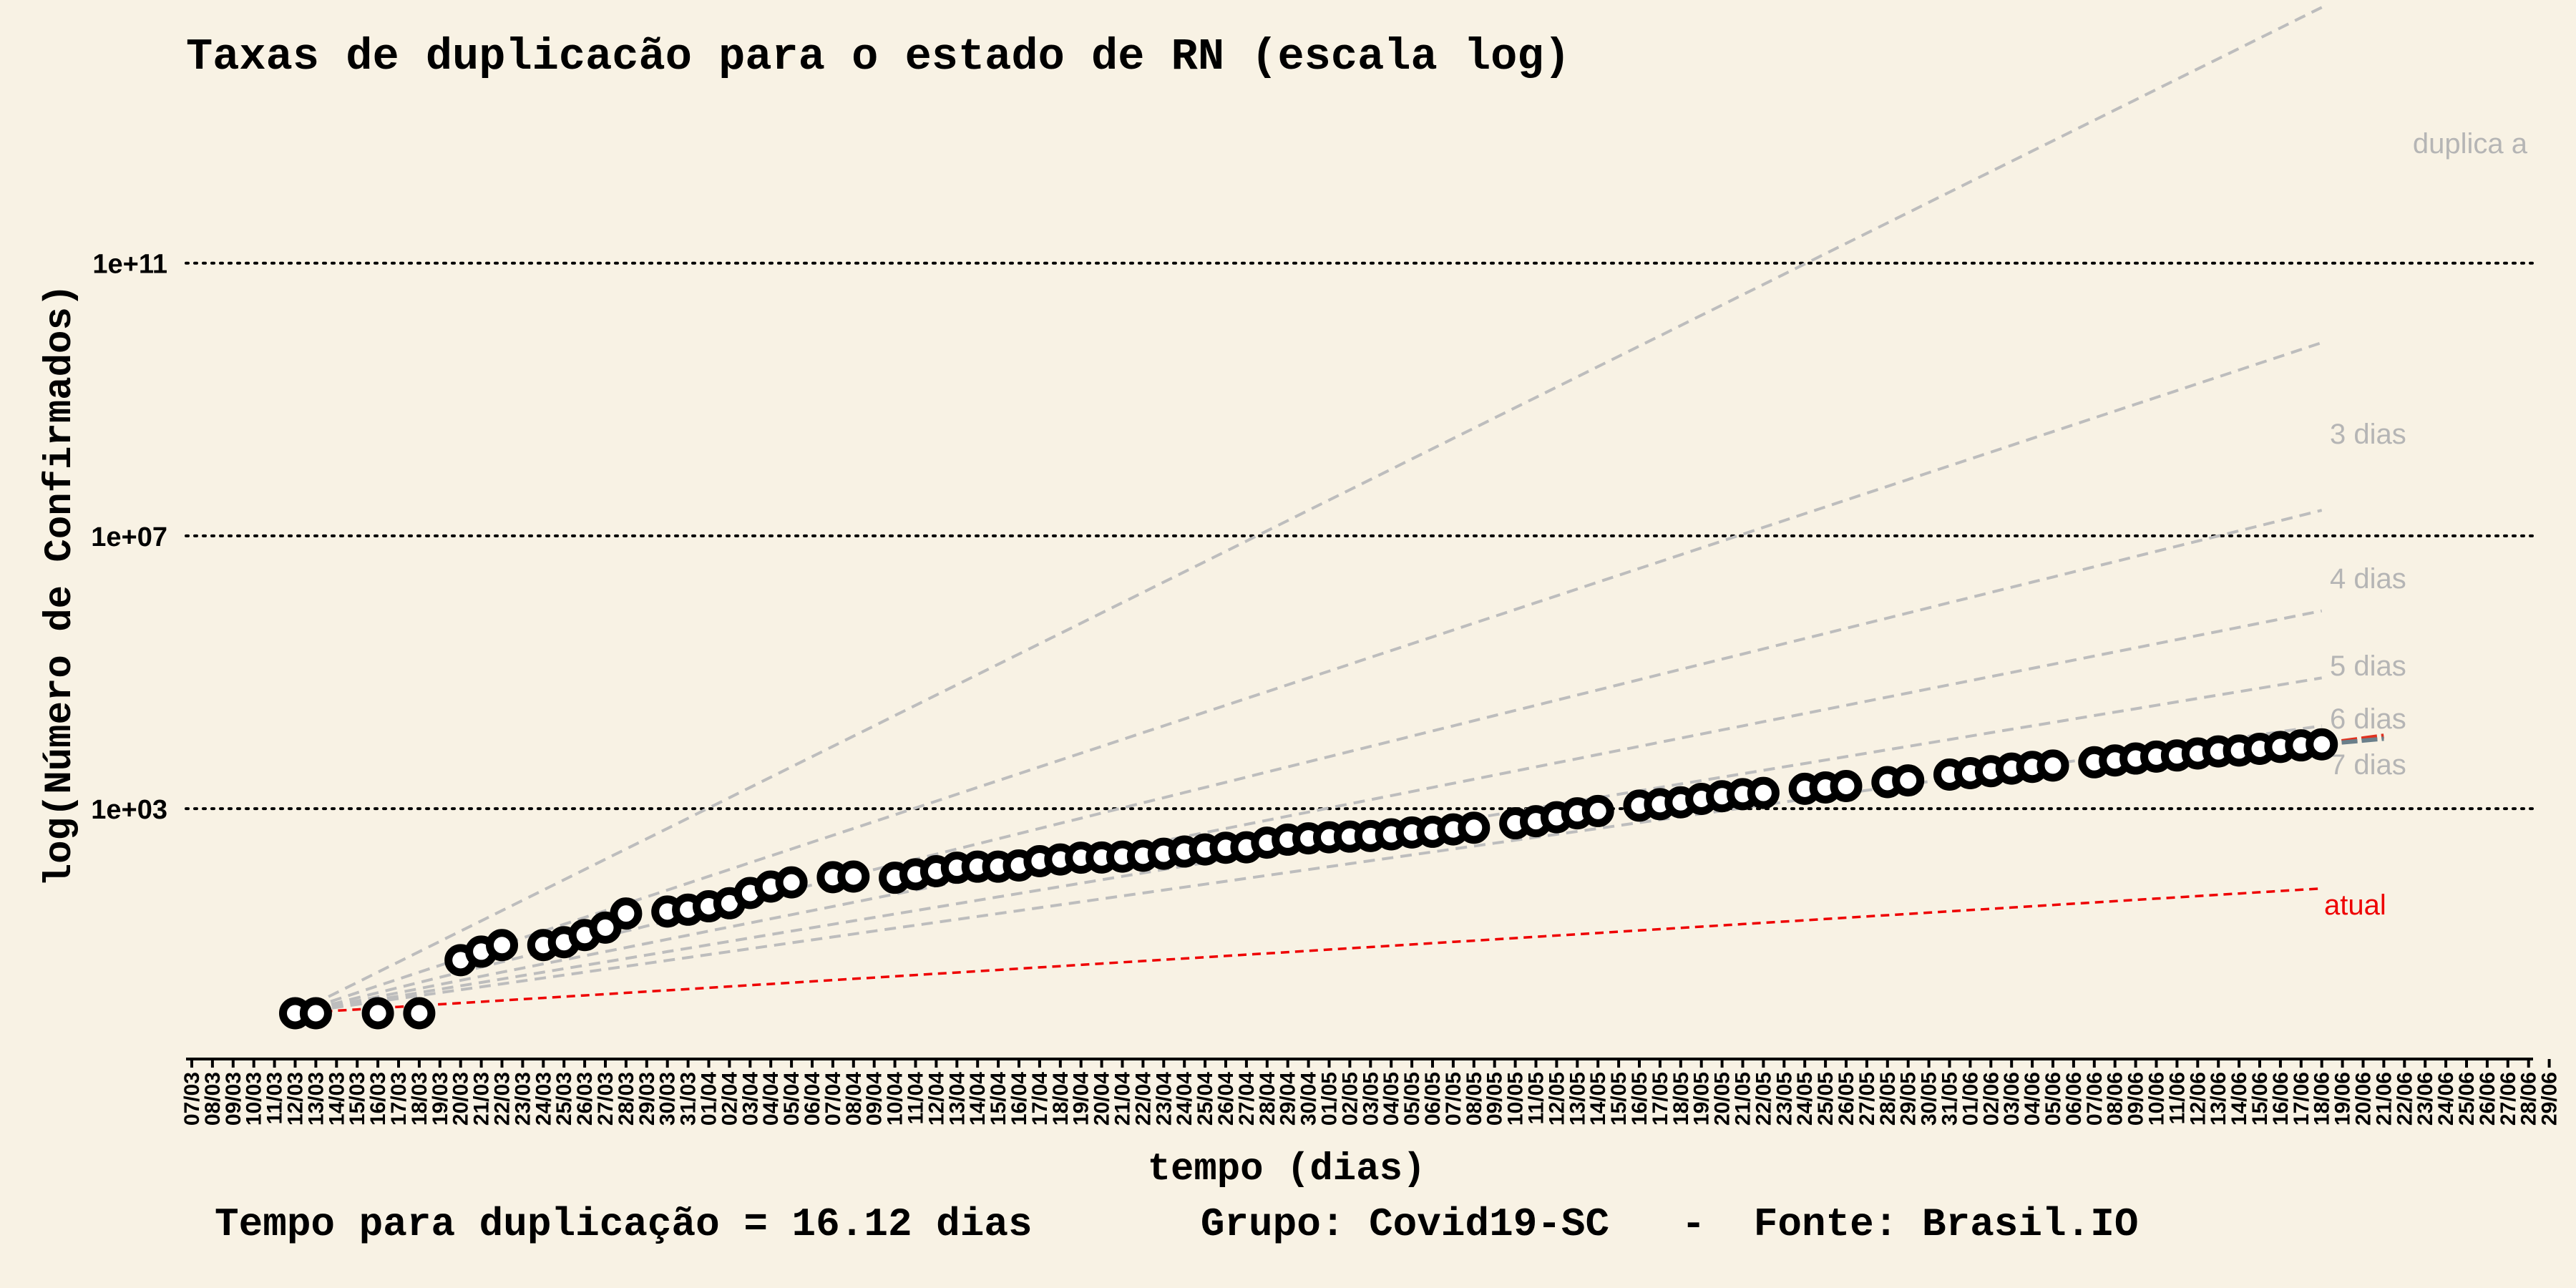  I want to click on x-tick-label: 21/06, so click(2384, 1099).